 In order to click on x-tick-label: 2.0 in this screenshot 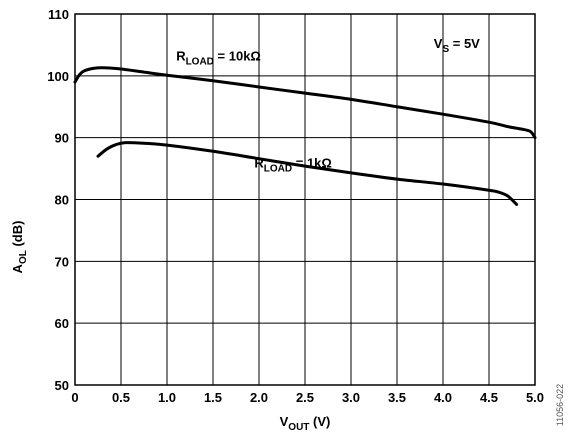, I will do `click(259, 397)`.